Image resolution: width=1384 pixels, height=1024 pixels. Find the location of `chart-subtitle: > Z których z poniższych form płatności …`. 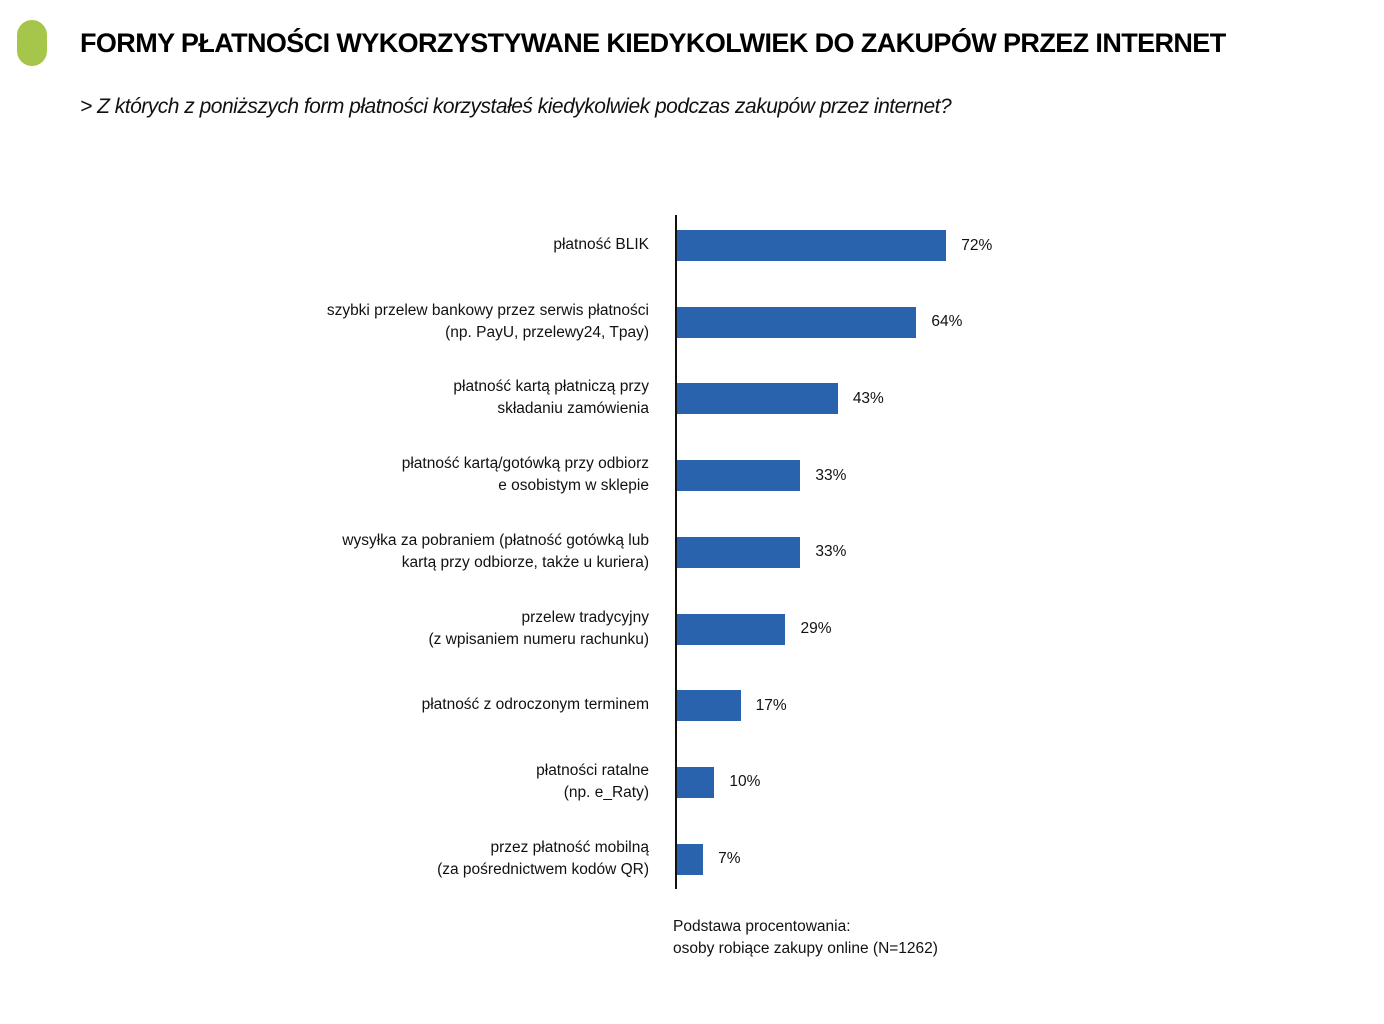

chart-subtitle: > Z których z poniższych form płatności … is located at coordinates (516, 106).